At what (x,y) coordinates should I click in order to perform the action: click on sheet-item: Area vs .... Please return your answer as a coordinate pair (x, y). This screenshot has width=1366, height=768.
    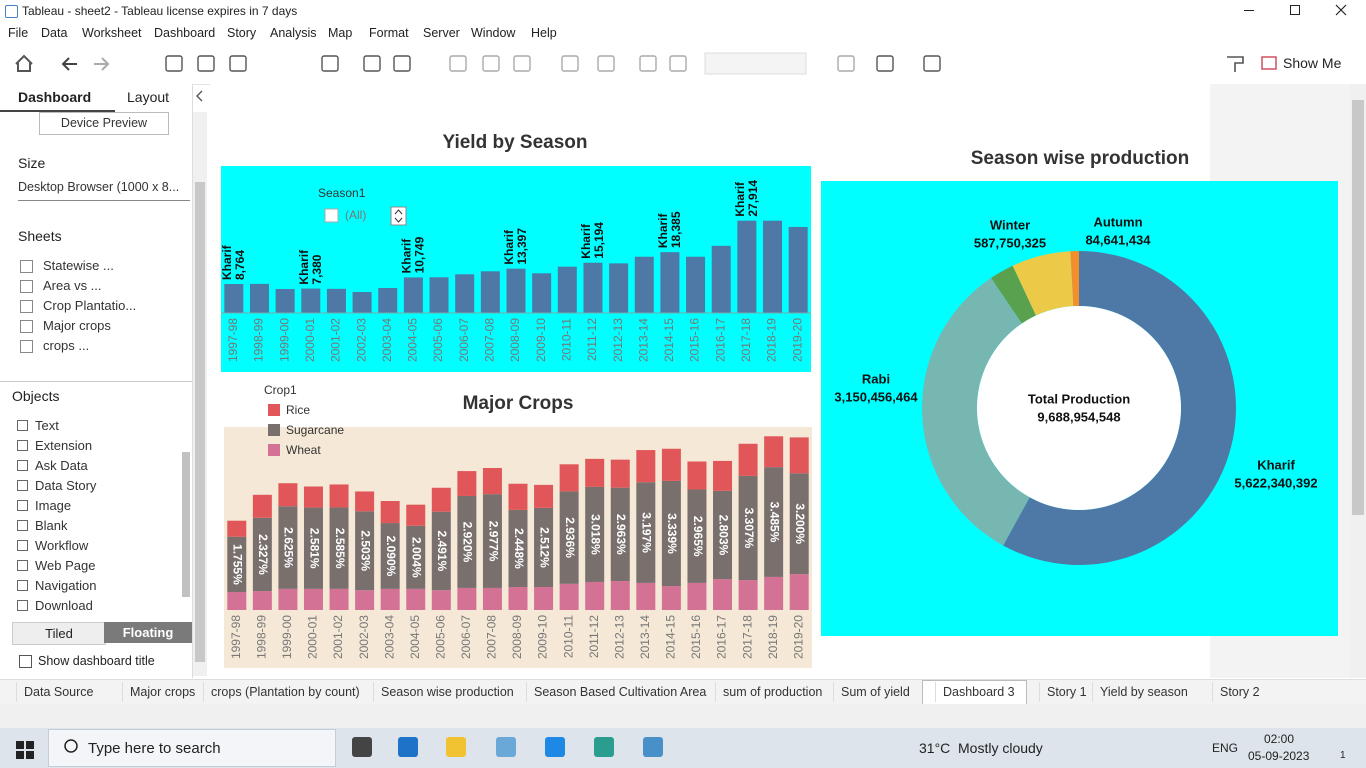
    Looking at the image, I should click on (72, 285).